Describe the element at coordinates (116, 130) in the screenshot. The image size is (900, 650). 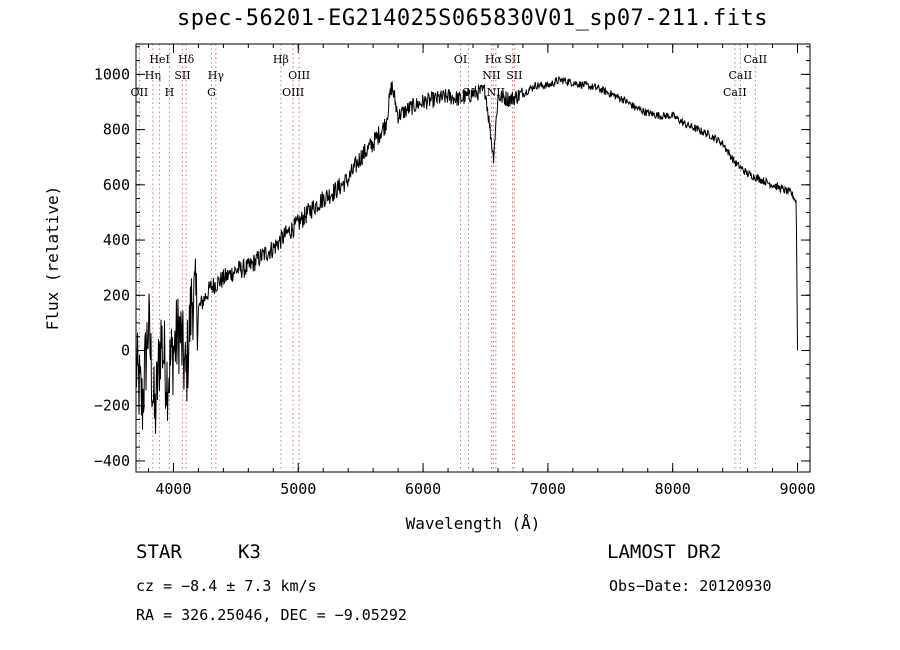
I see `y-tick-label-6: 800` at that location.